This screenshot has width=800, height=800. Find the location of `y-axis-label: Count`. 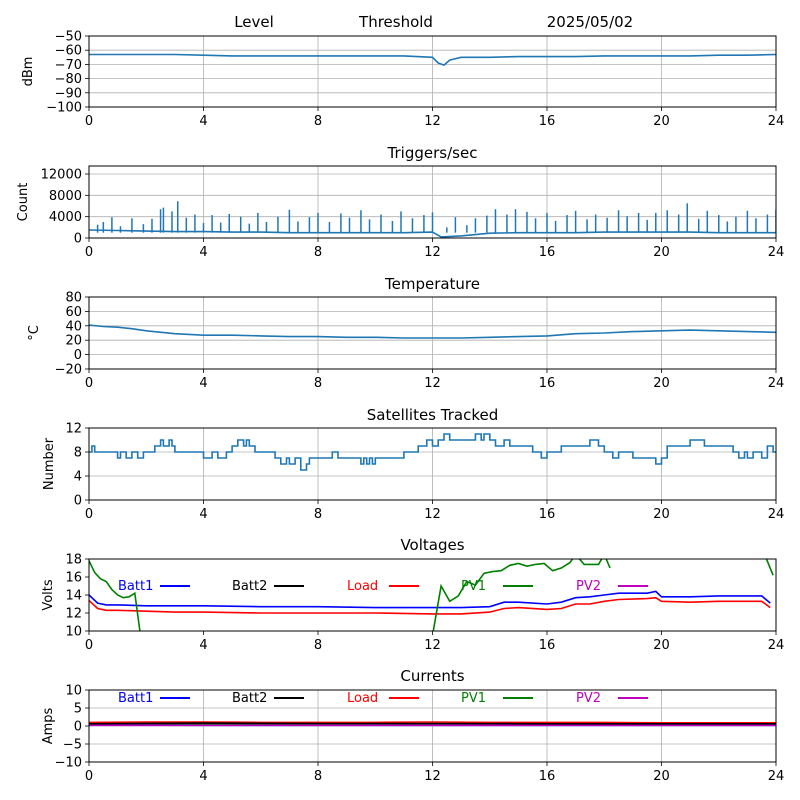

y-axis-label: Count is located at coordinates (23, 202).